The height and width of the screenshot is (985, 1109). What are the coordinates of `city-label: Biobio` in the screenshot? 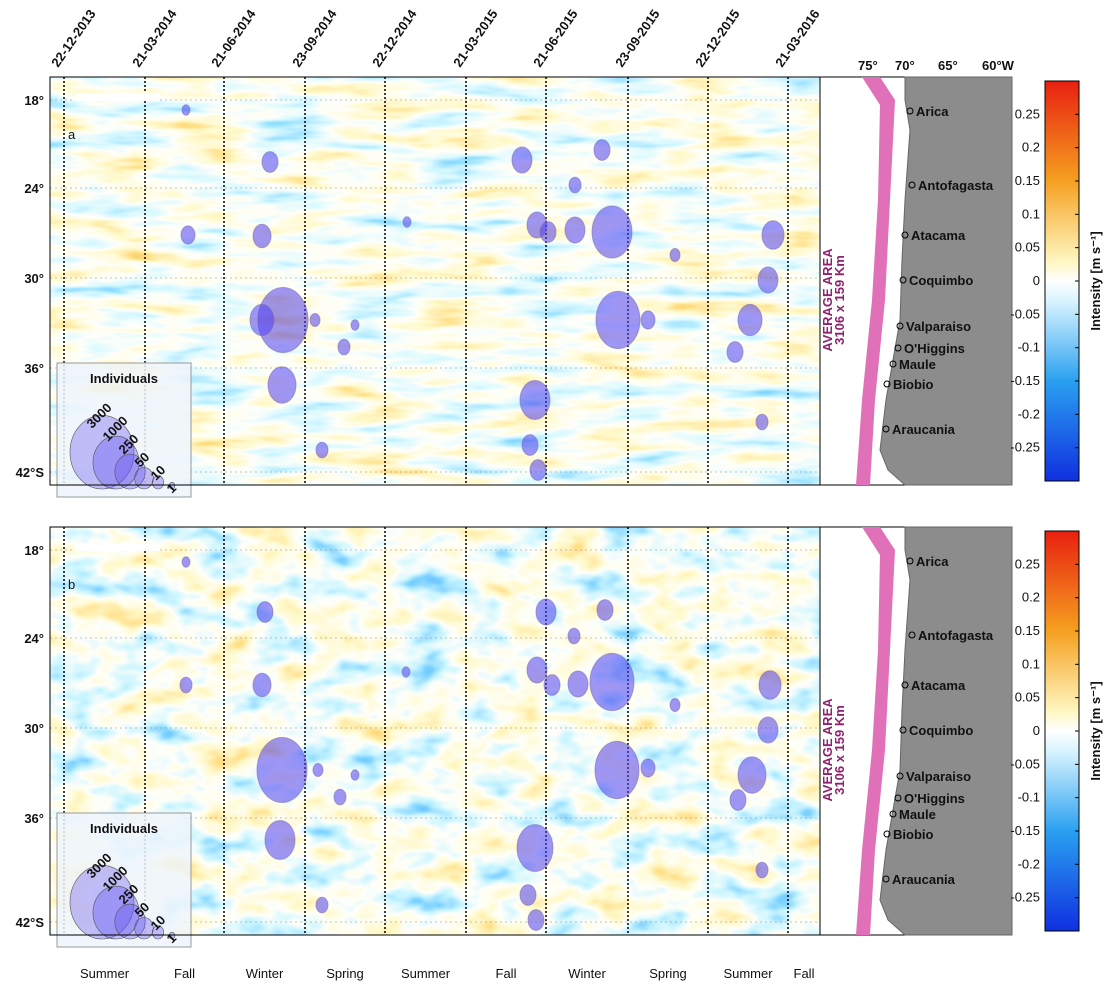 It's located at (913, 384).